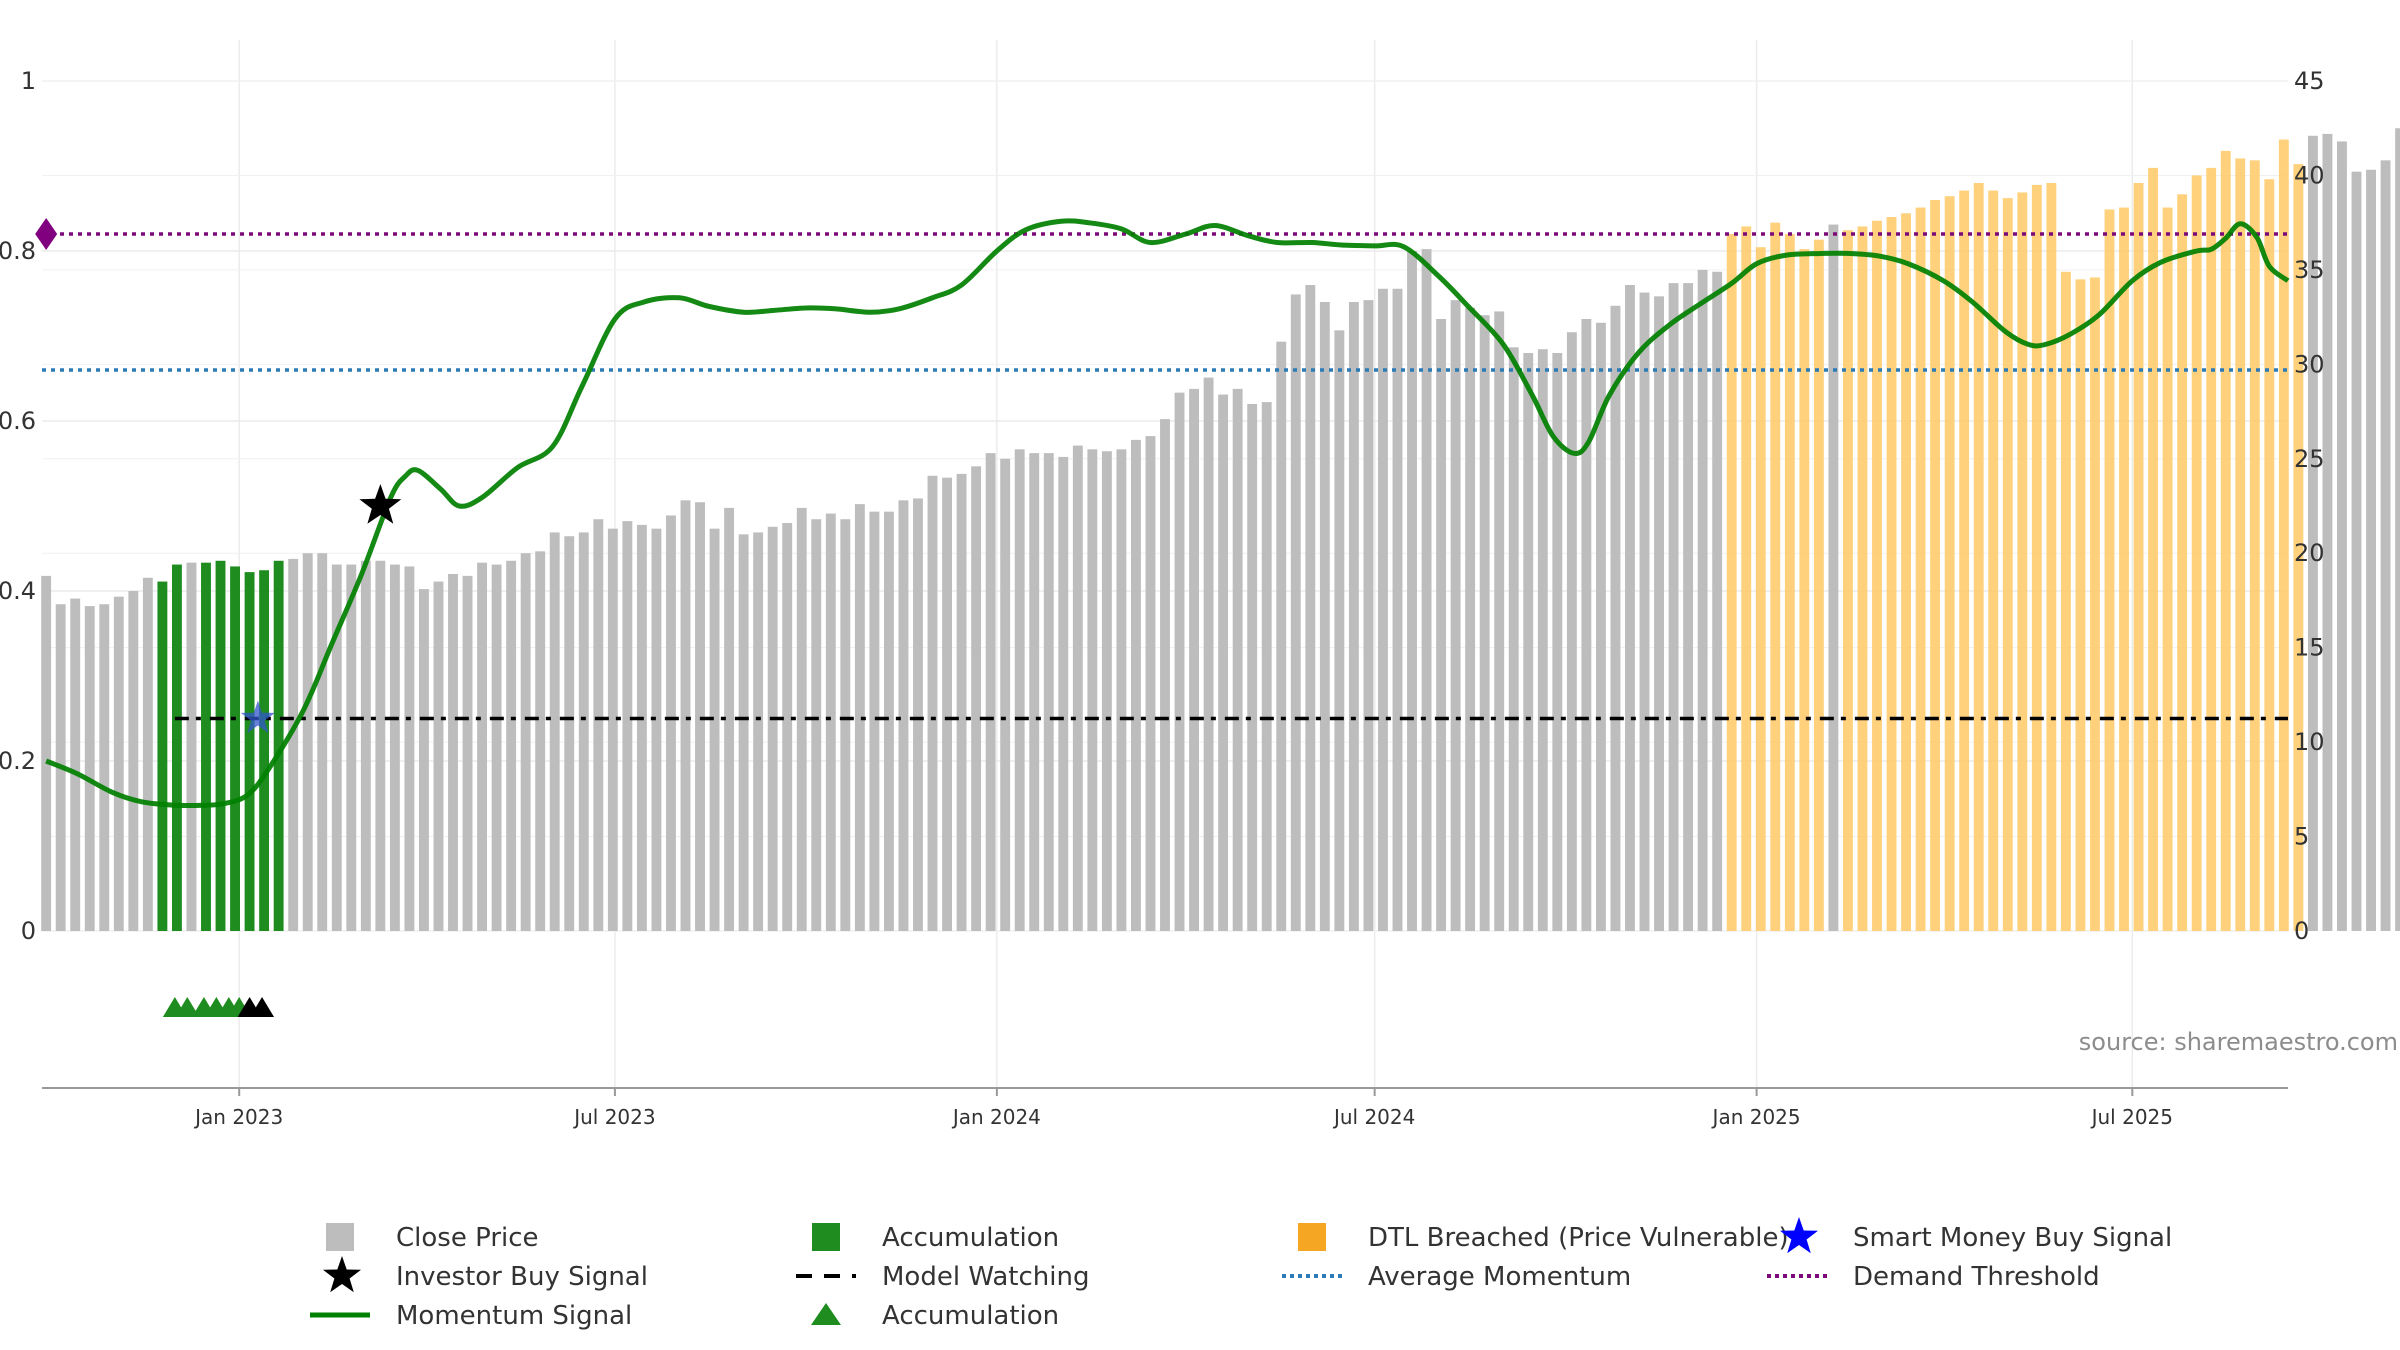 This screenshot has height=1350, width=2400. Describe the element at coordinates (2238, 1042) in the screenshot. I see `source-text: source: sharemaestro.com` at that location.